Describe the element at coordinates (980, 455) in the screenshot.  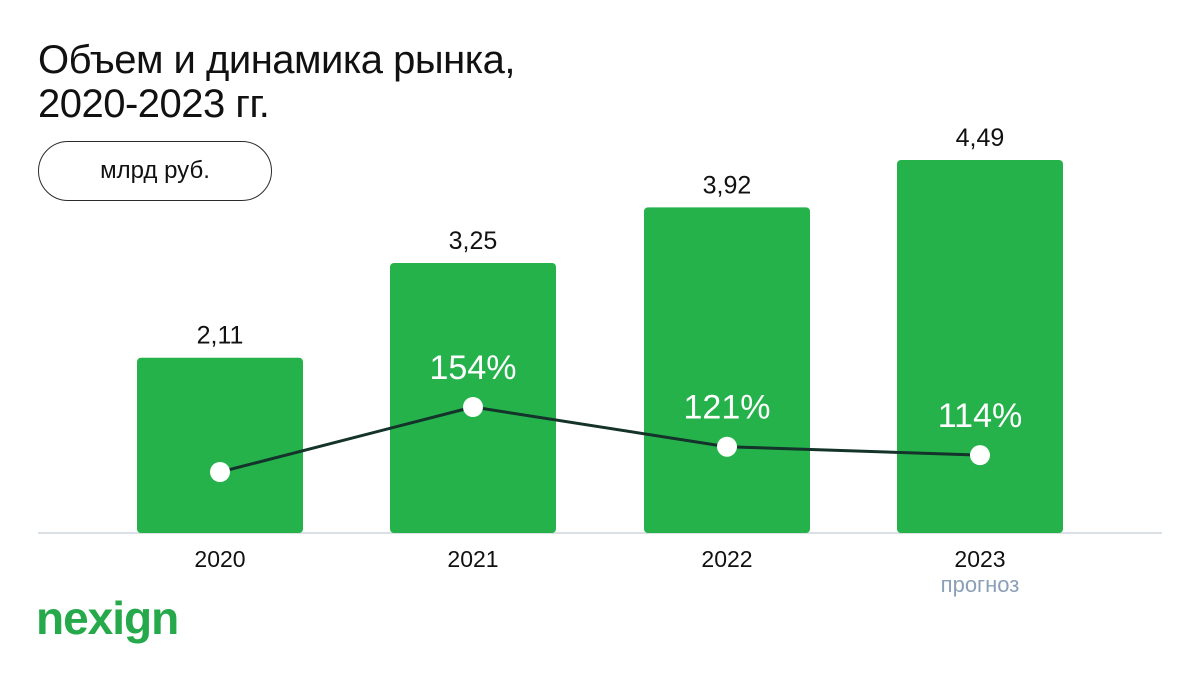
I see `growth-point-2023` at that location.